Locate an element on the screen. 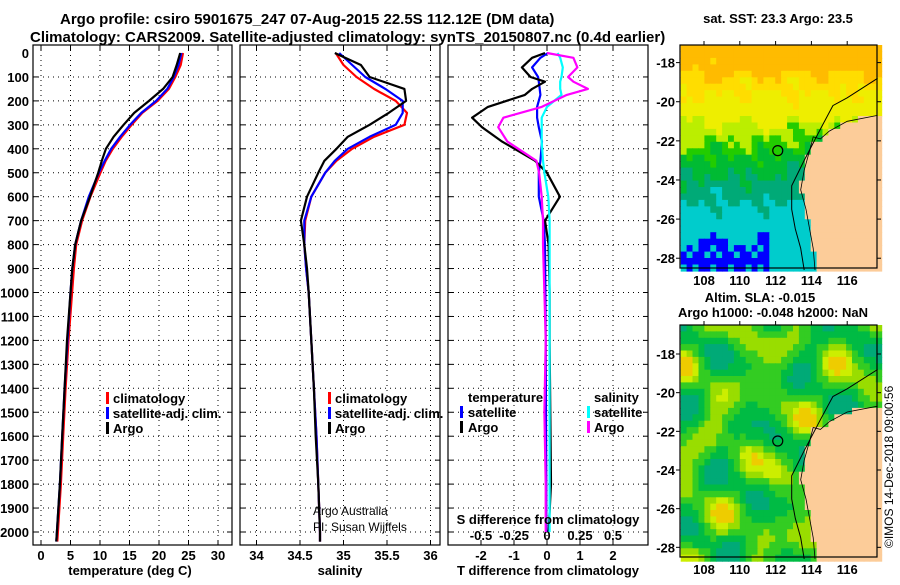 The width and height of the screenshot is (900, 585). legend-swatch-satellite is located at coordinates (329, 413).